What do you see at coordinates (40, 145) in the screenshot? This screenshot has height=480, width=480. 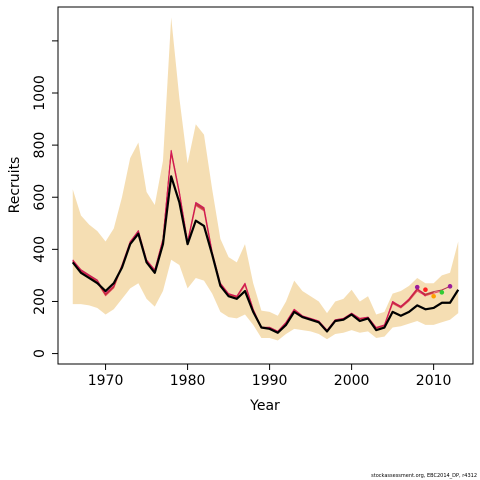 I see `y-tick-label: 800` at bounding box center [40, 145].